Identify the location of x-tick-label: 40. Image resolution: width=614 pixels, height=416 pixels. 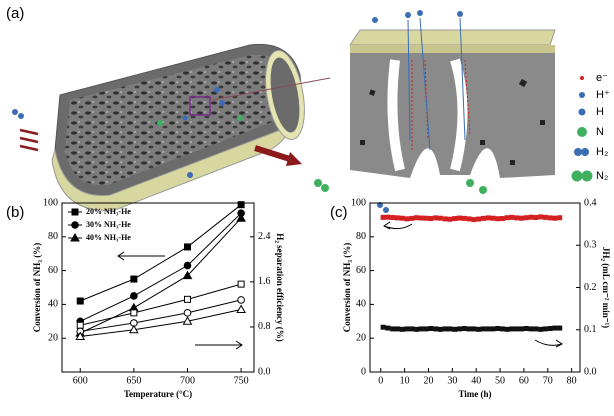
(476, 380).